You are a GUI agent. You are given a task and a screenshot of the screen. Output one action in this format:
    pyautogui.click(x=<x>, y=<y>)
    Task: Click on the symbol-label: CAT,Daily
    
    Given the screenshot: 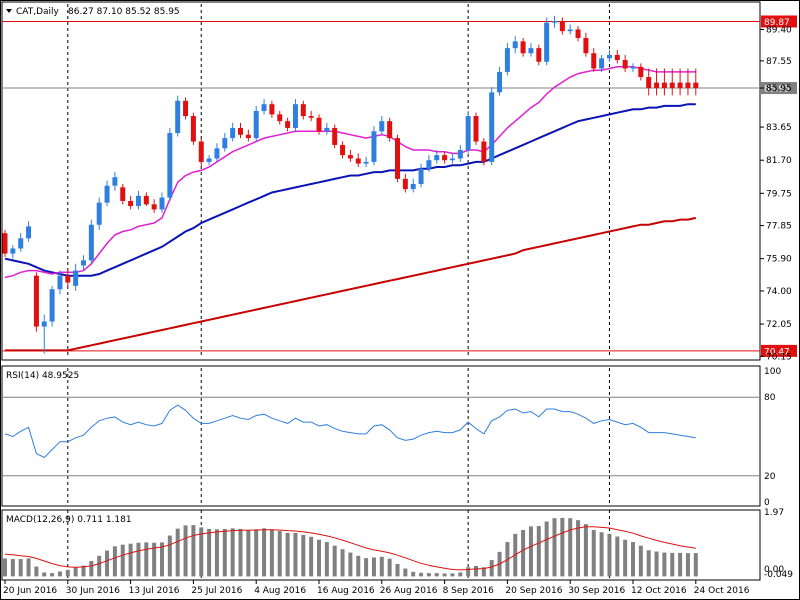 What is the action you would take?
    pyautogui.click(x=38, y=12)
    